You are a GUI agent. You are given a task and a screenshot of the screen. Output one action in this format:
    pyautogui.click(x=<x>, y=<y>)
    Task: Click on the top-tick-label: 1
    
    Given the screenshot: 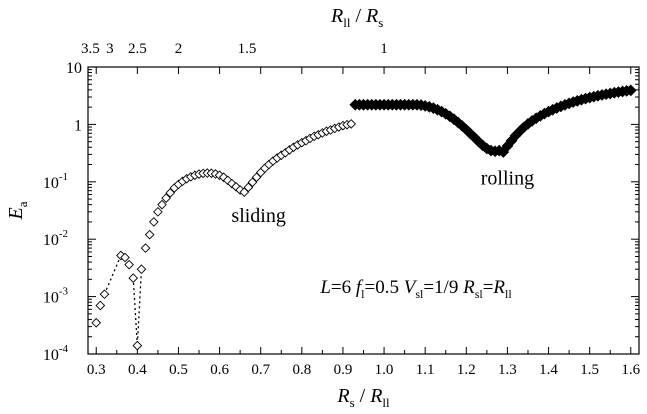 What is the action you would take?
    pyautogui.click(x=384, y=49)
    